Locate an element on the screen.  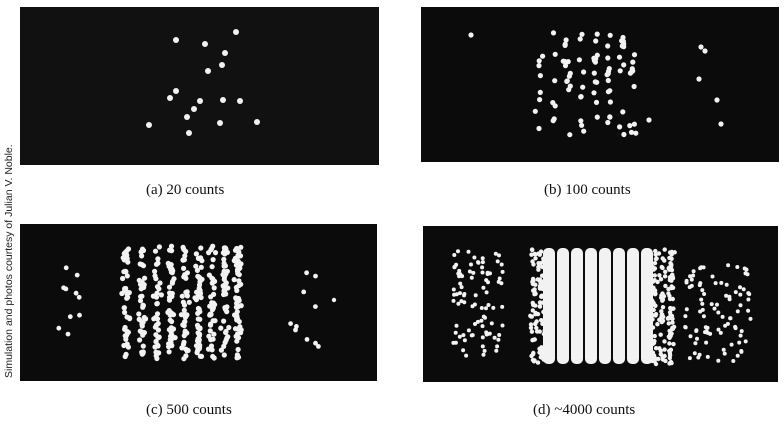
caption-b: (b) 100 counts is located at coordinates (587, 190).